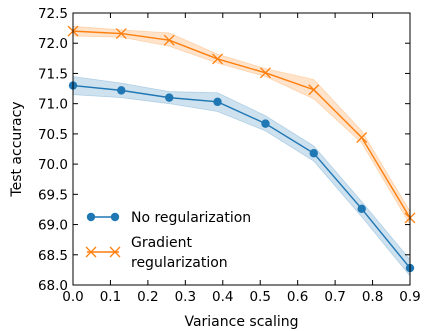 The height and width of the screenshot is (331, 425). What do you see at coordinates (161, 243) in the screenshot?
I see `legend-label-gradient-regularization-line1: Gradient` at bounding box center [161, 243].